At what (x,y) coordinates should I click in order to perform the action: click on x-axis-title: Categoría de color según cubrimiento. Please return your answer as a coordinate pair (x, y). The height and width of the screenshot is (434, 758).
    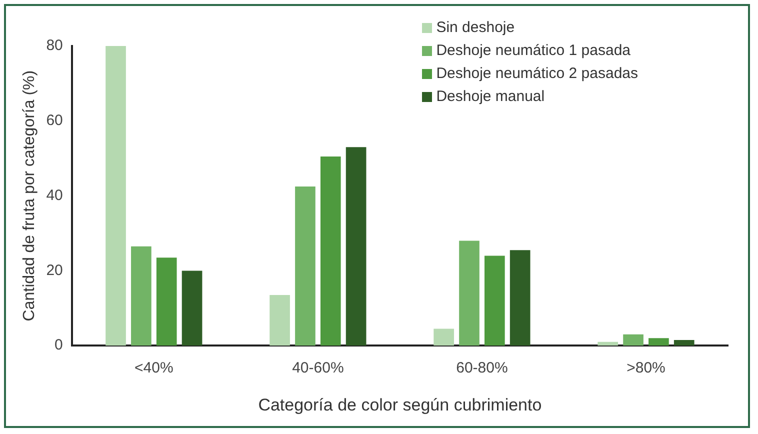
    Looking at the image, I should click on (400, 404).